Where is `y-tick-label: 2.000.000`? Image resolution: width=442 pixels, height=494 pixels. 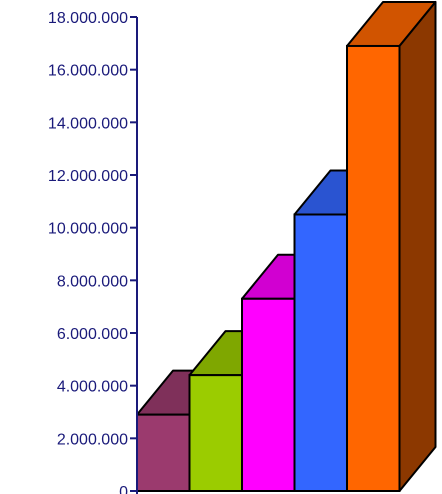
y-tick-label: 2.000.000 is located at coordinates (92, 439).